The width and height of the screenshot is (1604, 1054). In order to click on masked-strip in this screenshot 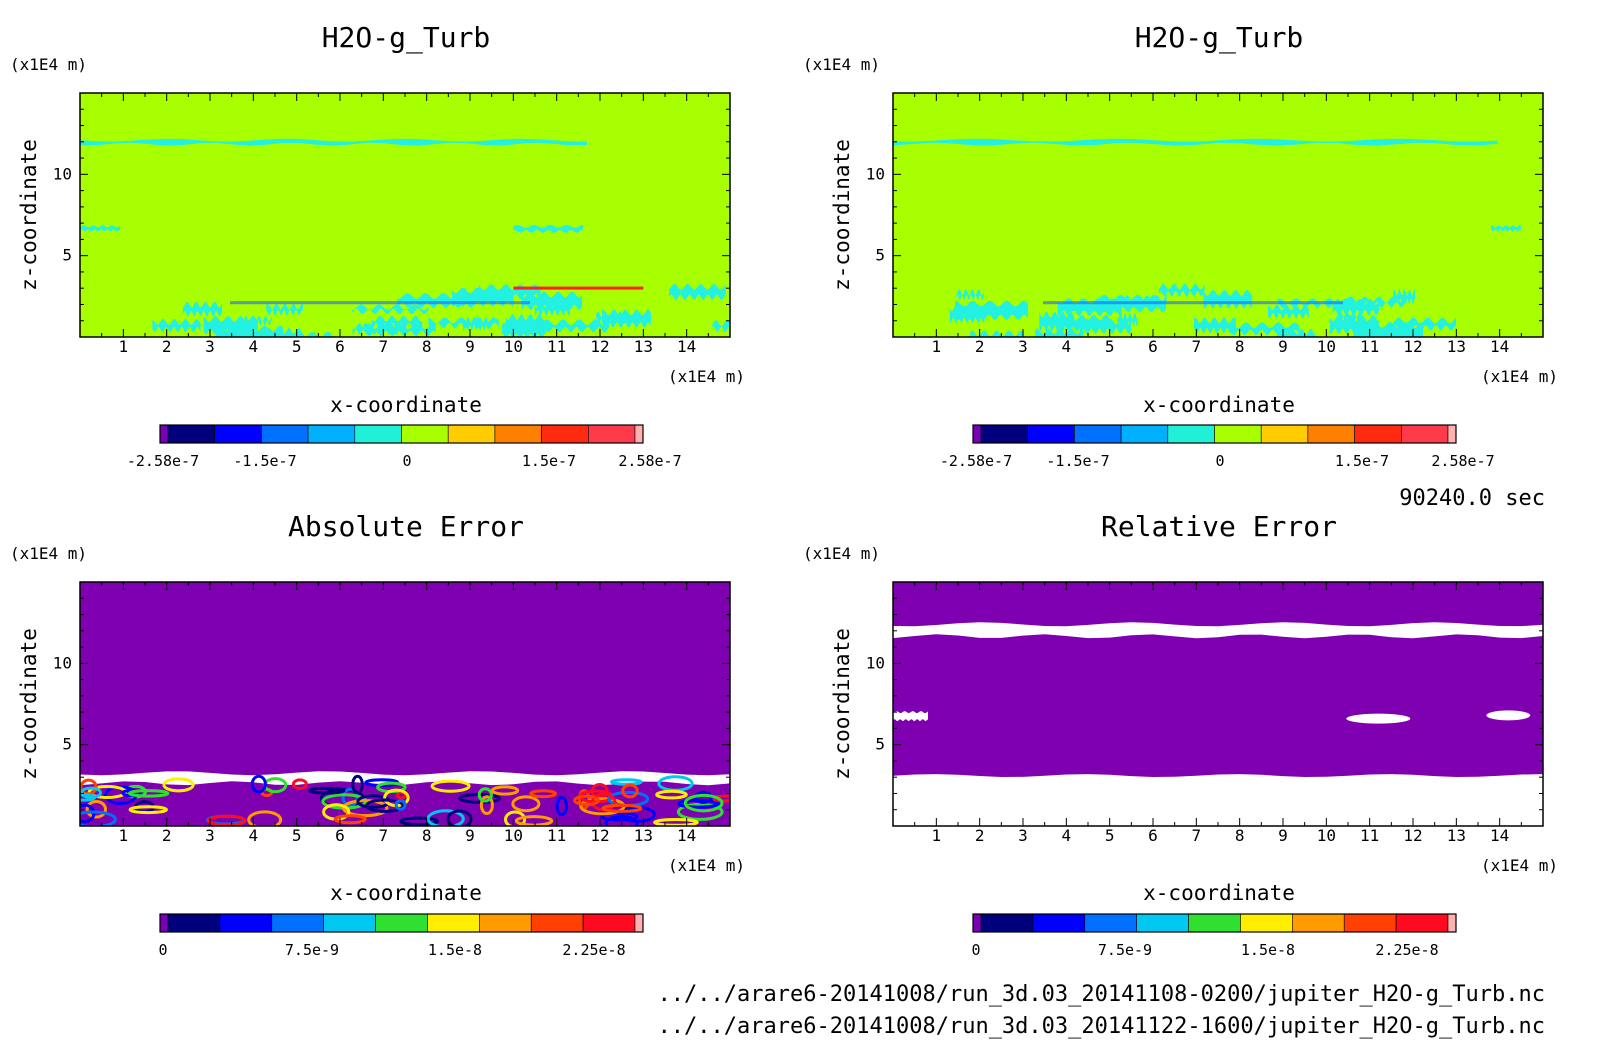, I will do `click(405, 778)`.